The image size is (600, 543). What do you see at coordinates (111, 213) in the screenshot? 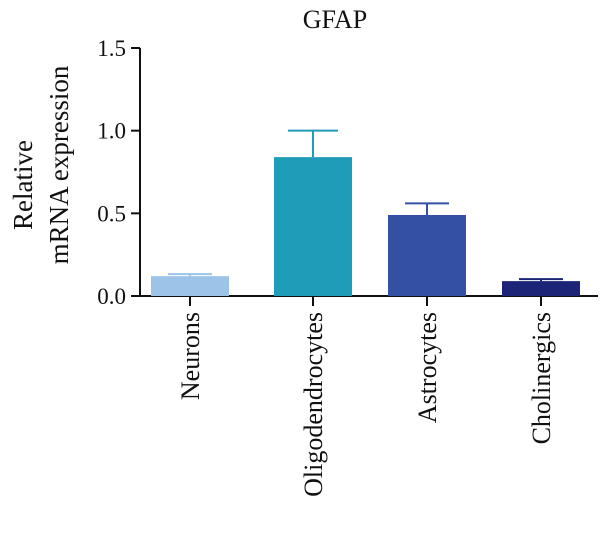
I see `y-tick-label-1: 0.5` at bounding box center [111, 213].